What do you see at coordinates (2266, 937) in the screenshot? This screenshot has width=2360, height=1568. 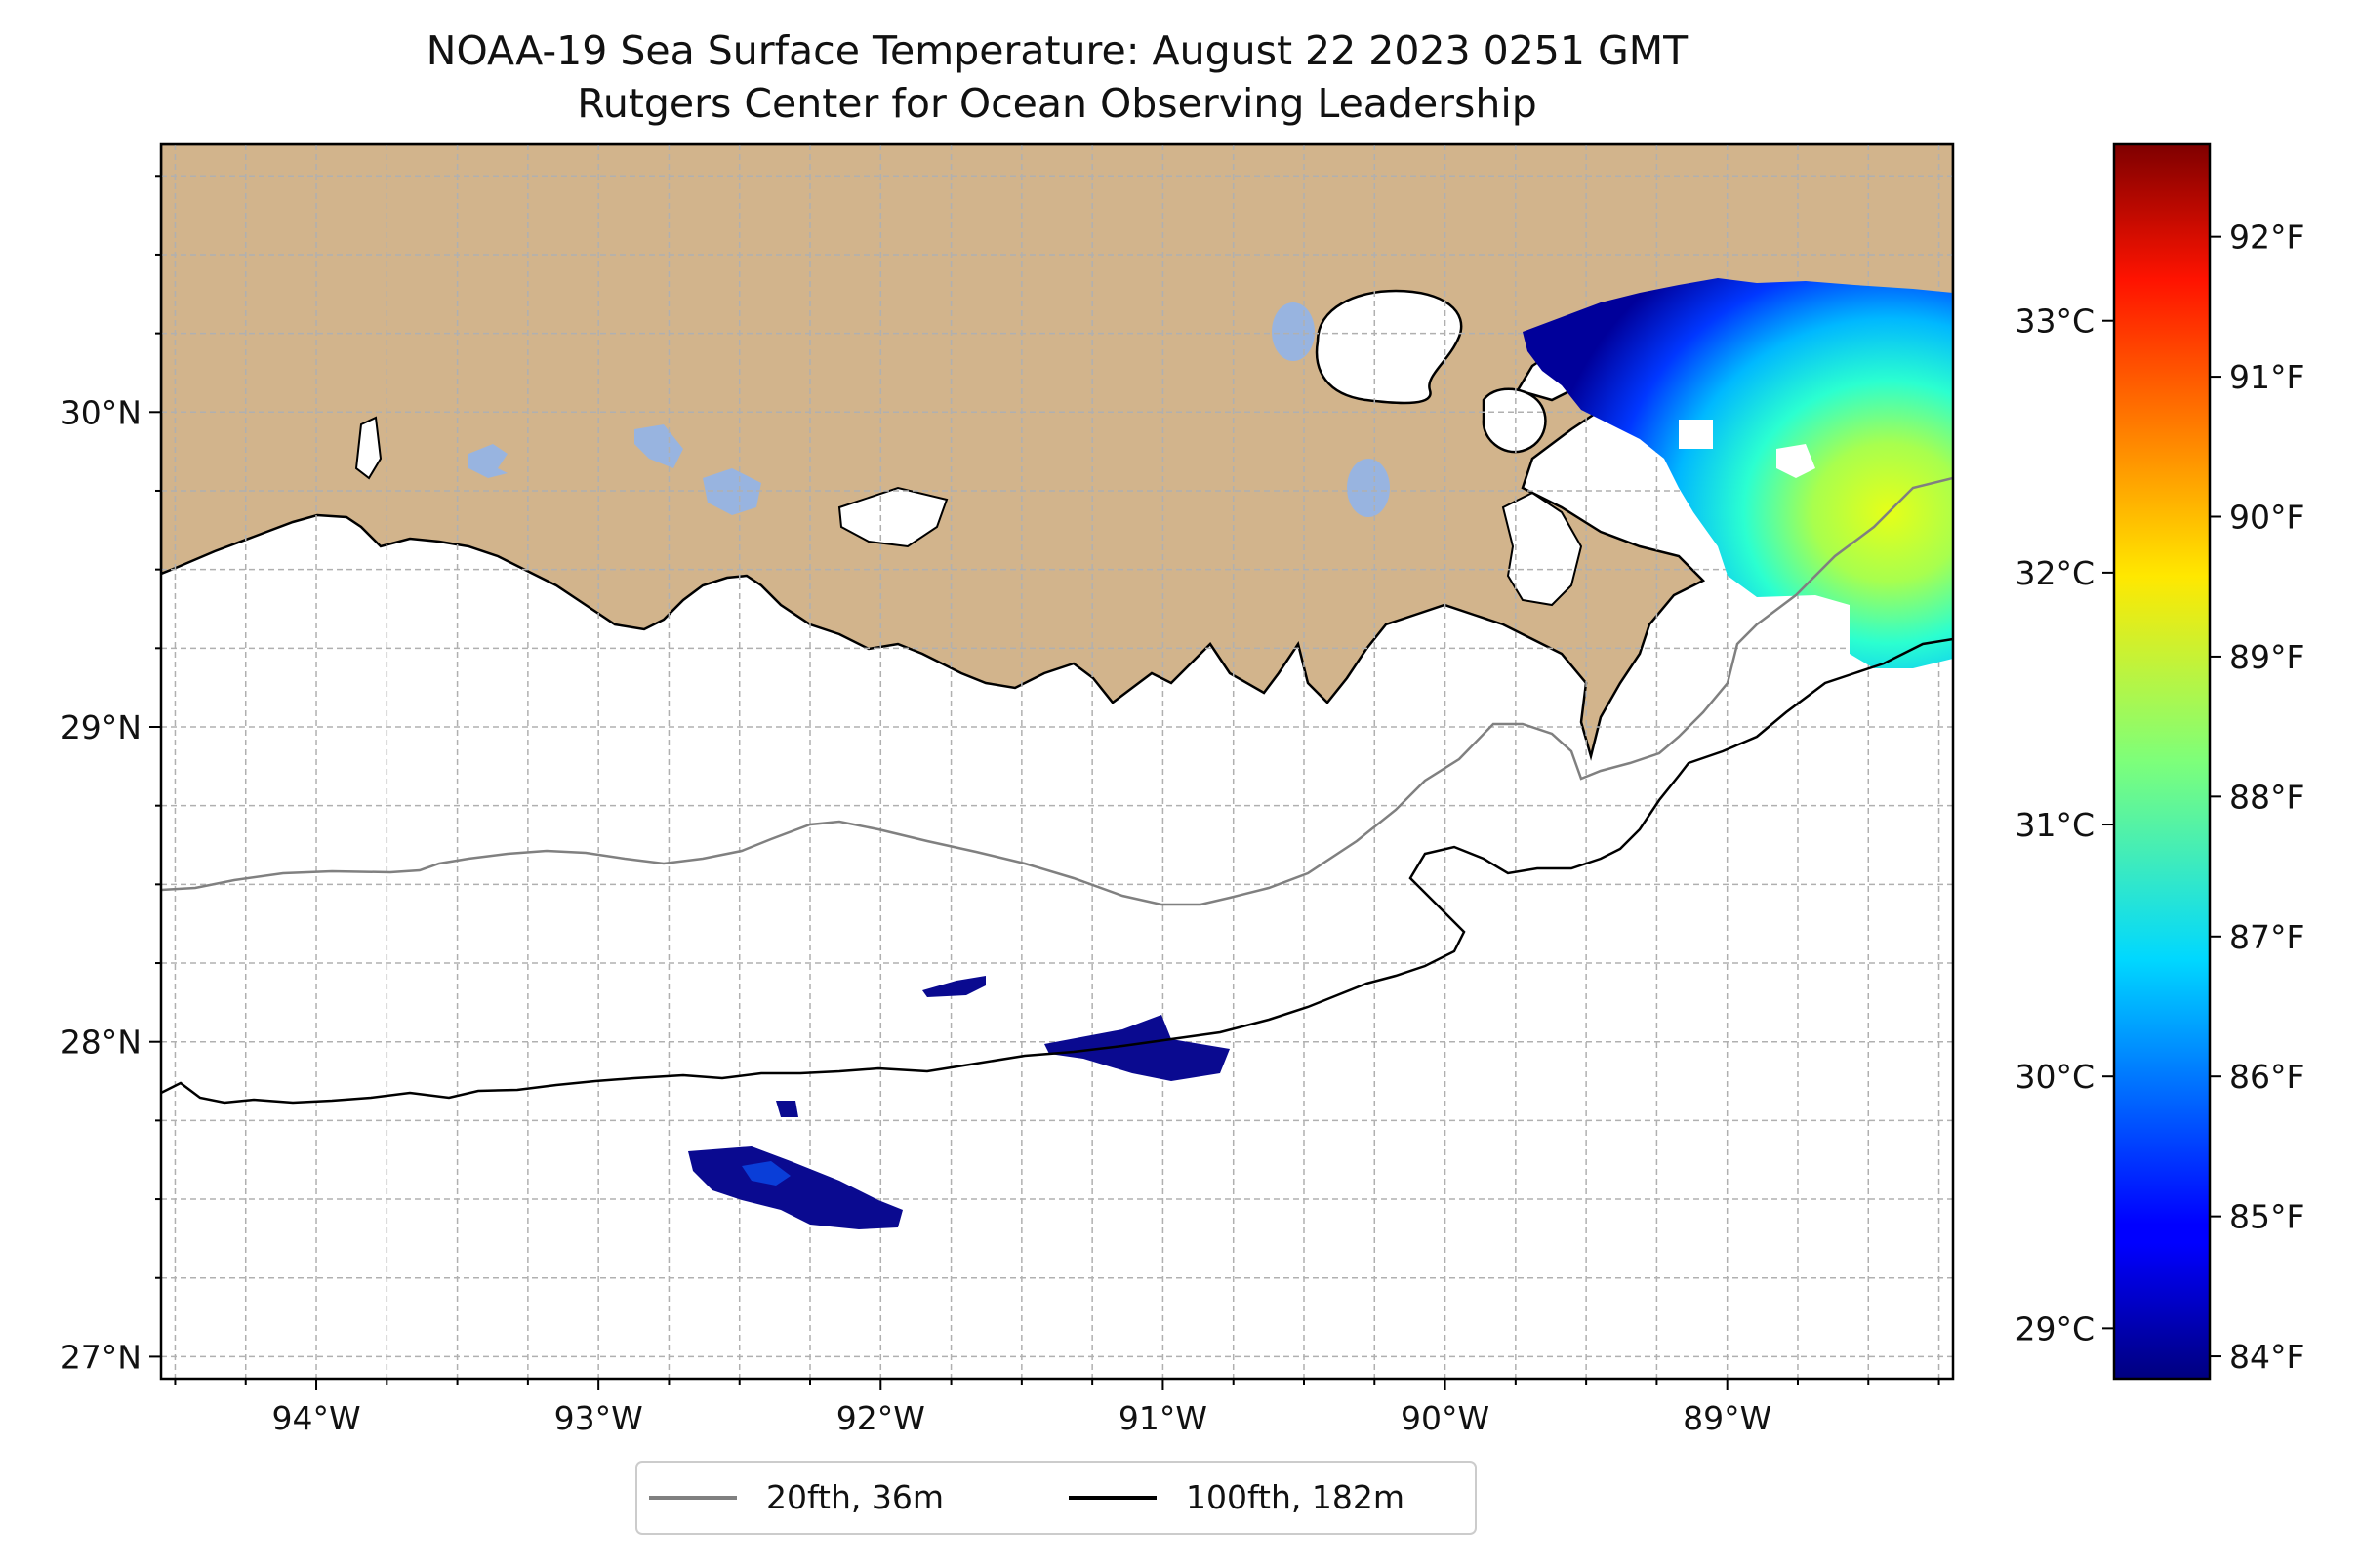 I see `fahrenheit-tick-label: 87°F` at bounding box center [2266, 937].